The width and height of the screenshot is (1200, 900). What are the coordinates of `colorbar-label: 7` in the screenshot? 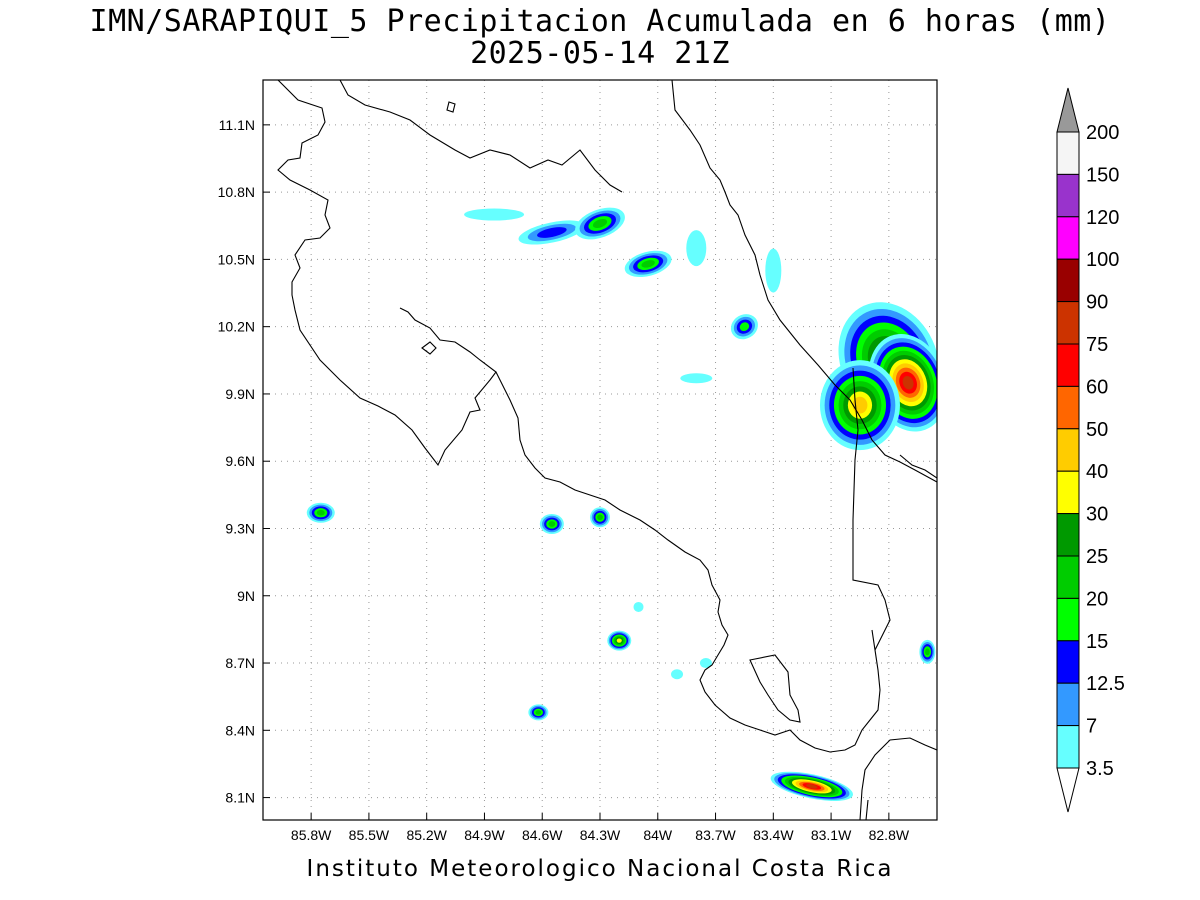 It's located at (1091, 727).